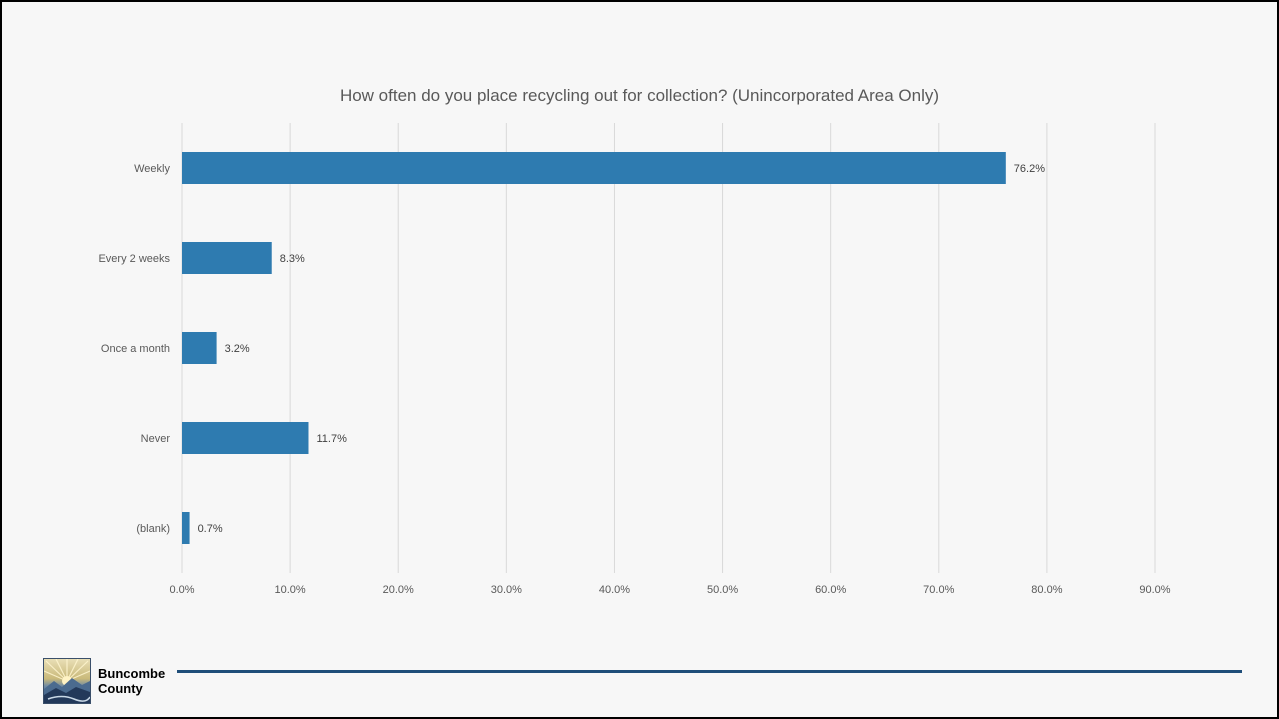 This screenshot has height=719, width=1279. Describe the element at coordinates (153, 529) in the screenshot. I see `category-label: (blank)` at that location.